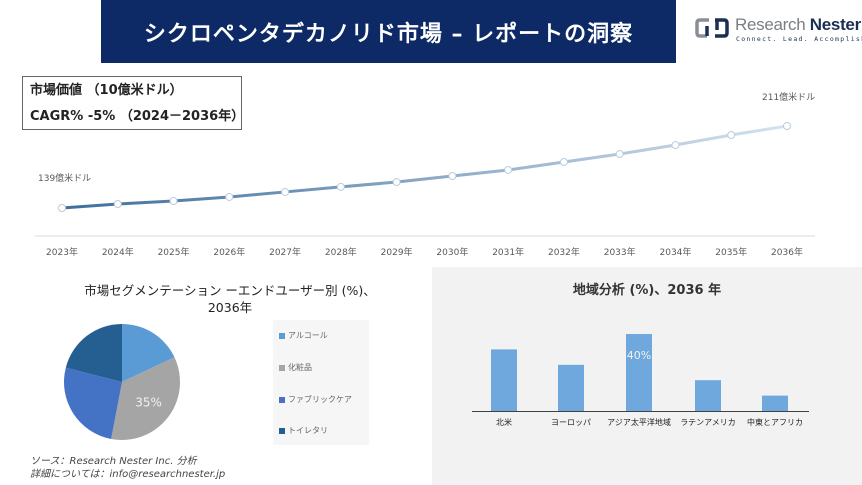 The image size is (862, 485). What do you see at coordinates (504, 422) in the screenshot?
I see `bar-category-label: 北米` at bounding box center [504, 422].